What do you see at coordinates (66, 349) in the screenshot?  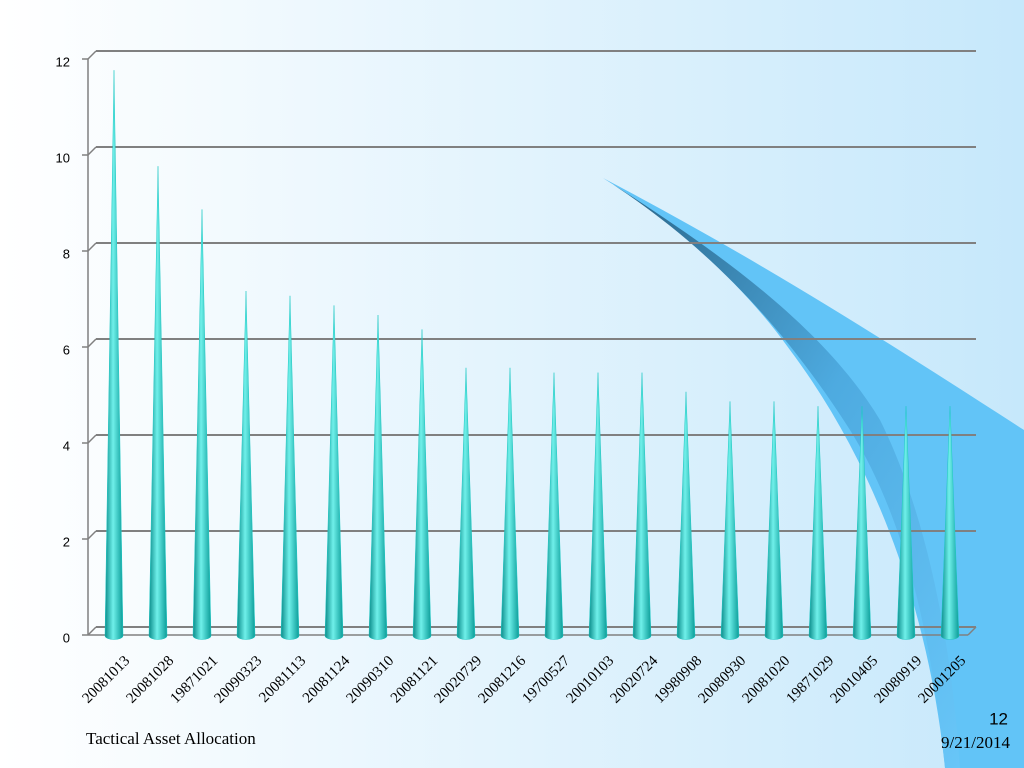 I see `y-tick-label: 6` at bounding box center [66, 349].